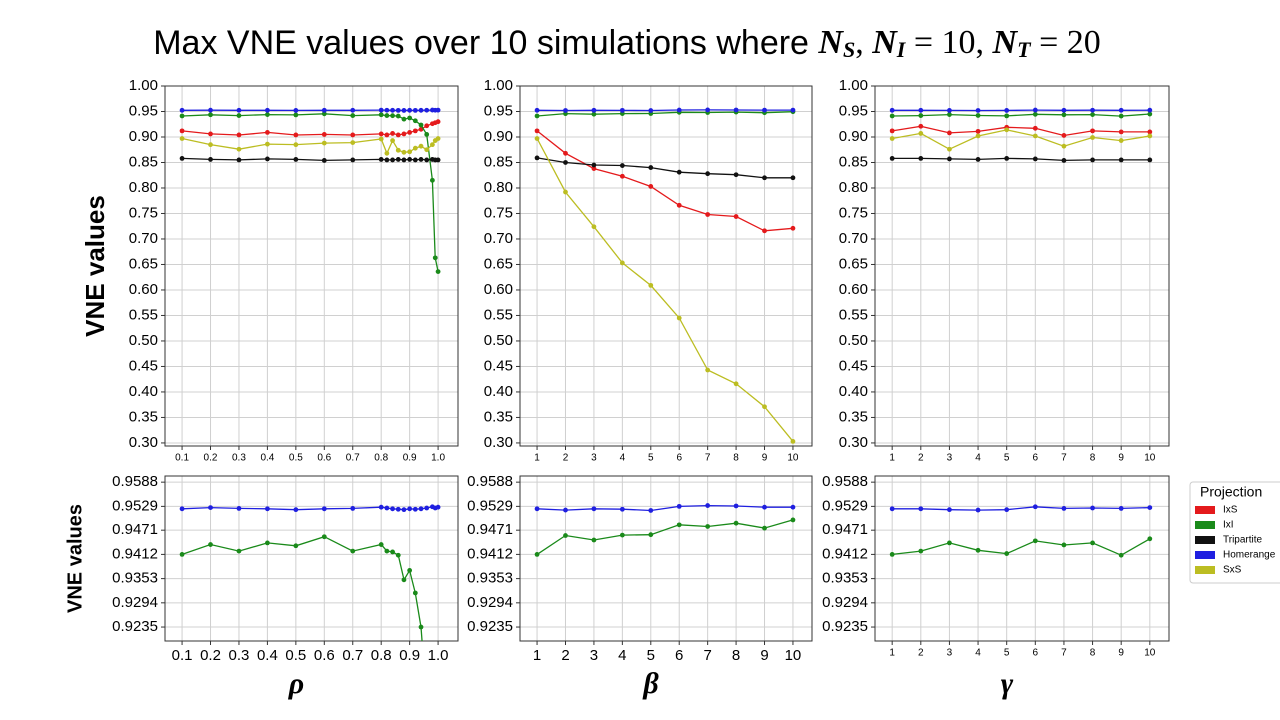 This screenshot has height=720, width=1280. Describe the element at coordinates (239, 458) in the screenshot. I see `x-tick-label: 0.3` at that location.